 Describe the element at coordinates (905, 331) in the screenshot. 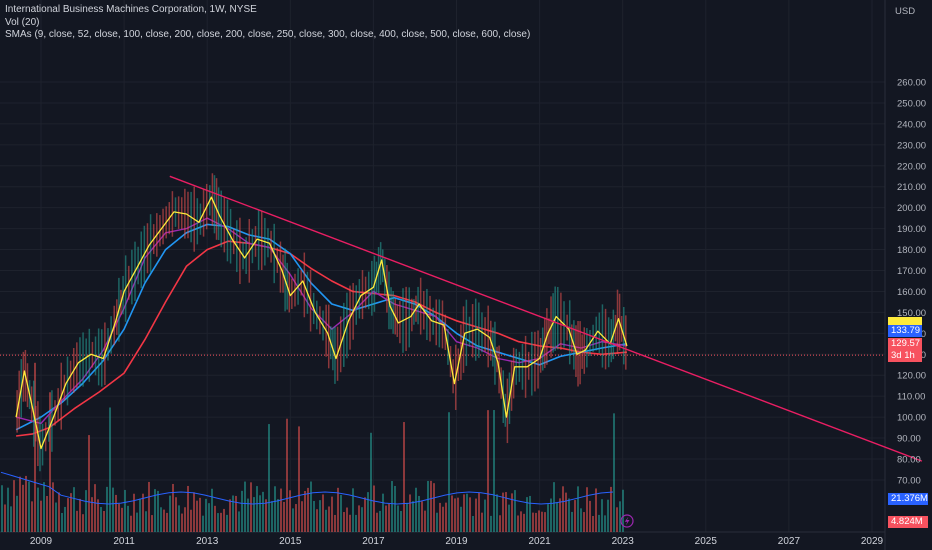

I see `last-price-label: 133.79` at that location.